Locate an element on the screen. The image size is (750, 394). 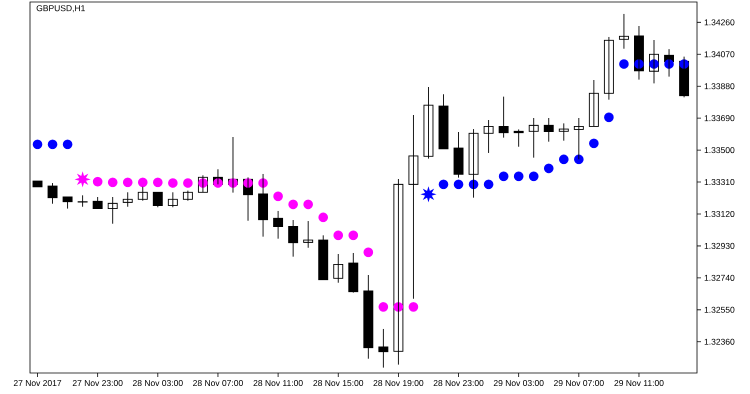
x-tick-label: 29 Nov 07:00 is located at coordinates (579, 383).